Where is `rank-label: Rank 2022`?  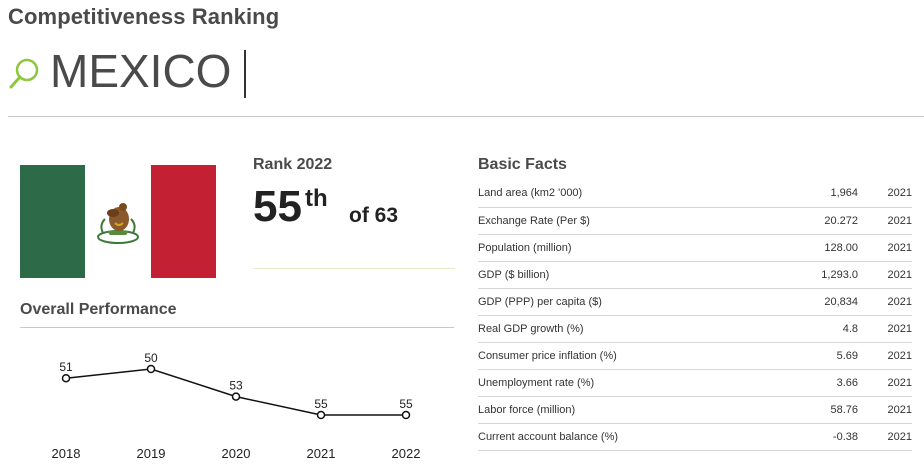 rank-label: Rank 2022 is located at coordinates (293, 164).